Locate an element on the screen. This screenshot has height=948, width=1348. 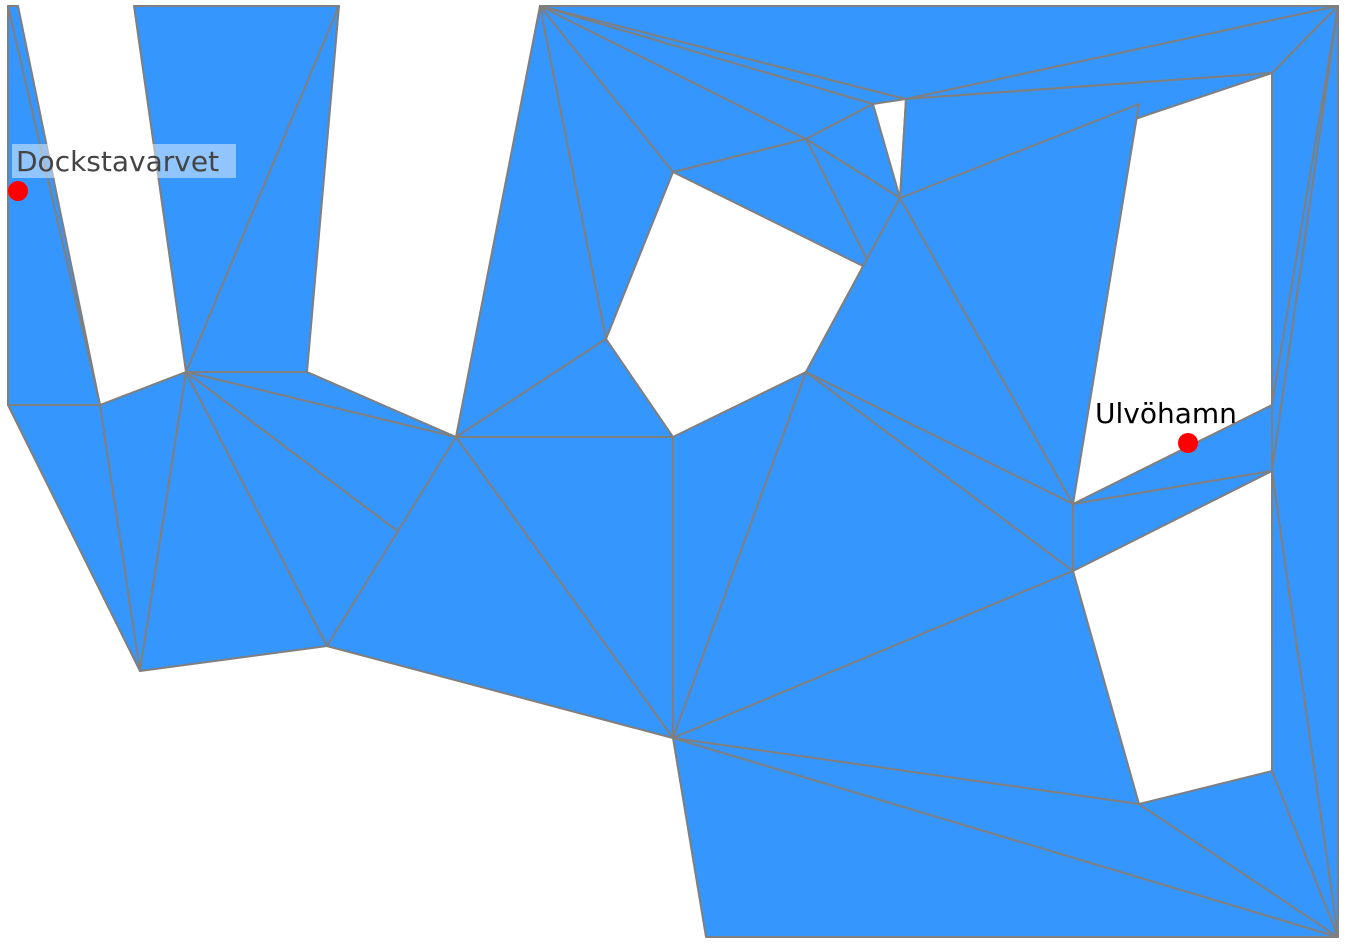
place-ulvohamn: Ulvöhamn is located at coordinates (1166, 425).